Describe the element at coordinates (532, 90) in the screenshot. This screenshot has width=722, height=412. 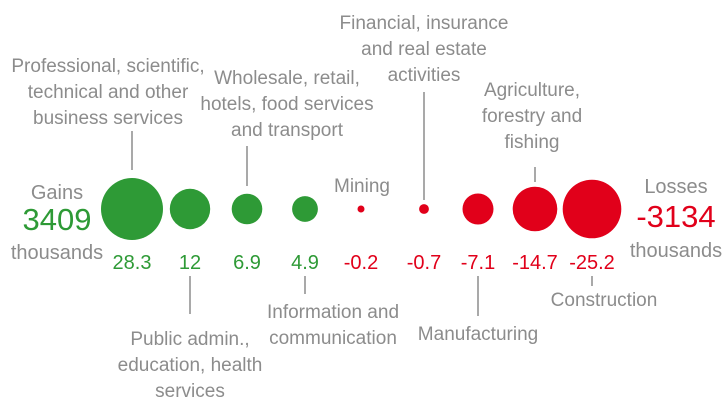
I see `category-label-line: Agriculture,` at that location.